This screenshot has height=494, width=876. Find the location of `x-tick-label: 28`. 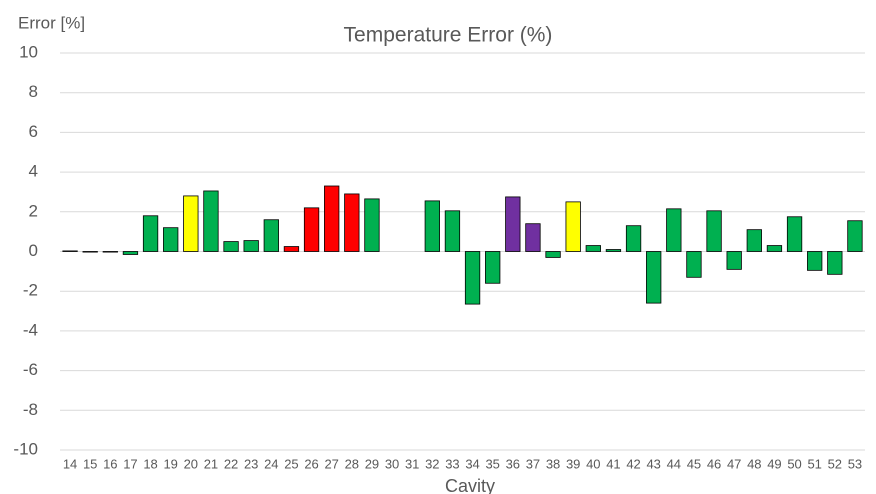

x-tick-label: 28 is located at coordinates (352, 463).